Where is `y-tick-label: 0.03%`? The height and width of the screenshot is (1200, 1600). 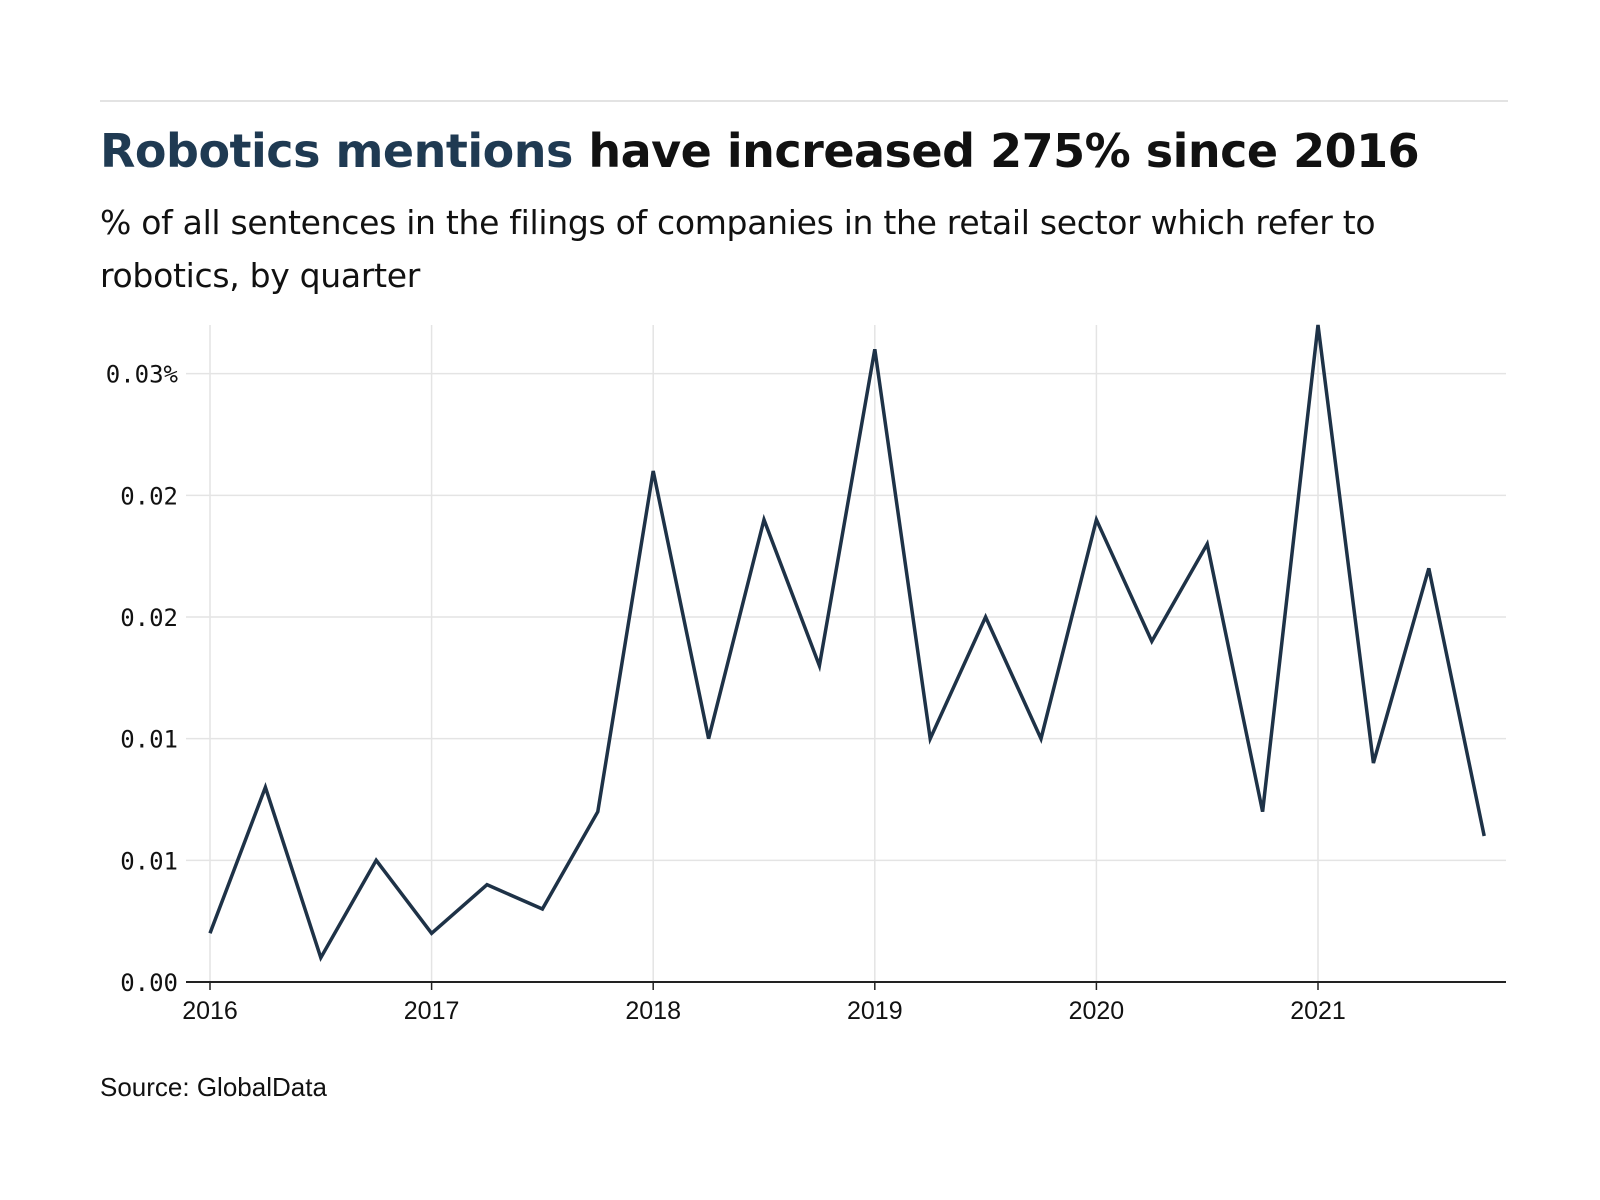
y-tick-label: 0.03% is located at coordinates (142, 375).